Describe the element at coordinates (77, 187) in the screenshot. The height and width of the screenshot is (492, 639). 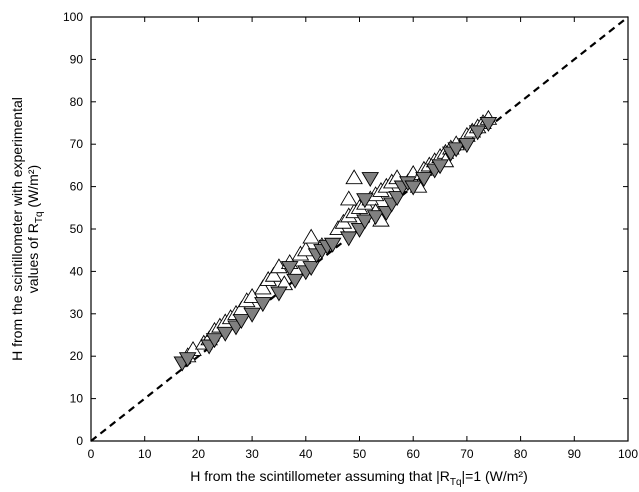
I see `y-tick-label: 60` at that location.